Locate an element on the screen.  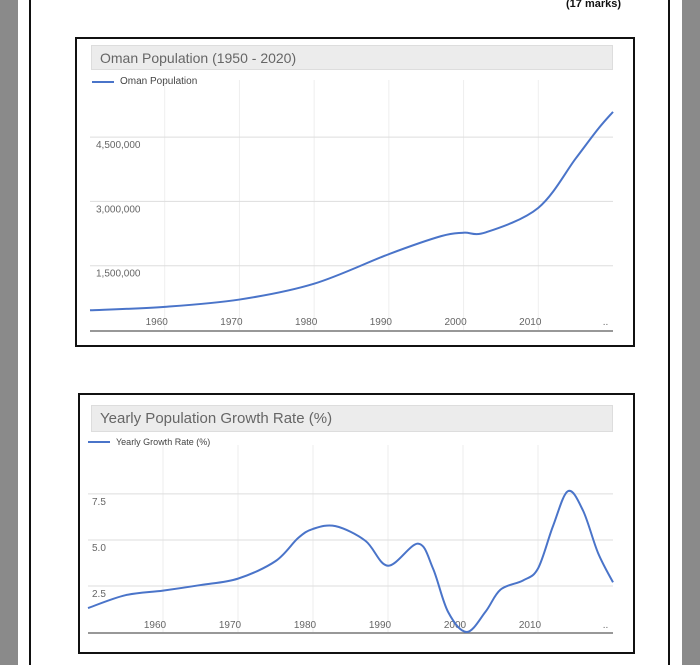
legend: Oman Population is located at coordinates (144, 81).